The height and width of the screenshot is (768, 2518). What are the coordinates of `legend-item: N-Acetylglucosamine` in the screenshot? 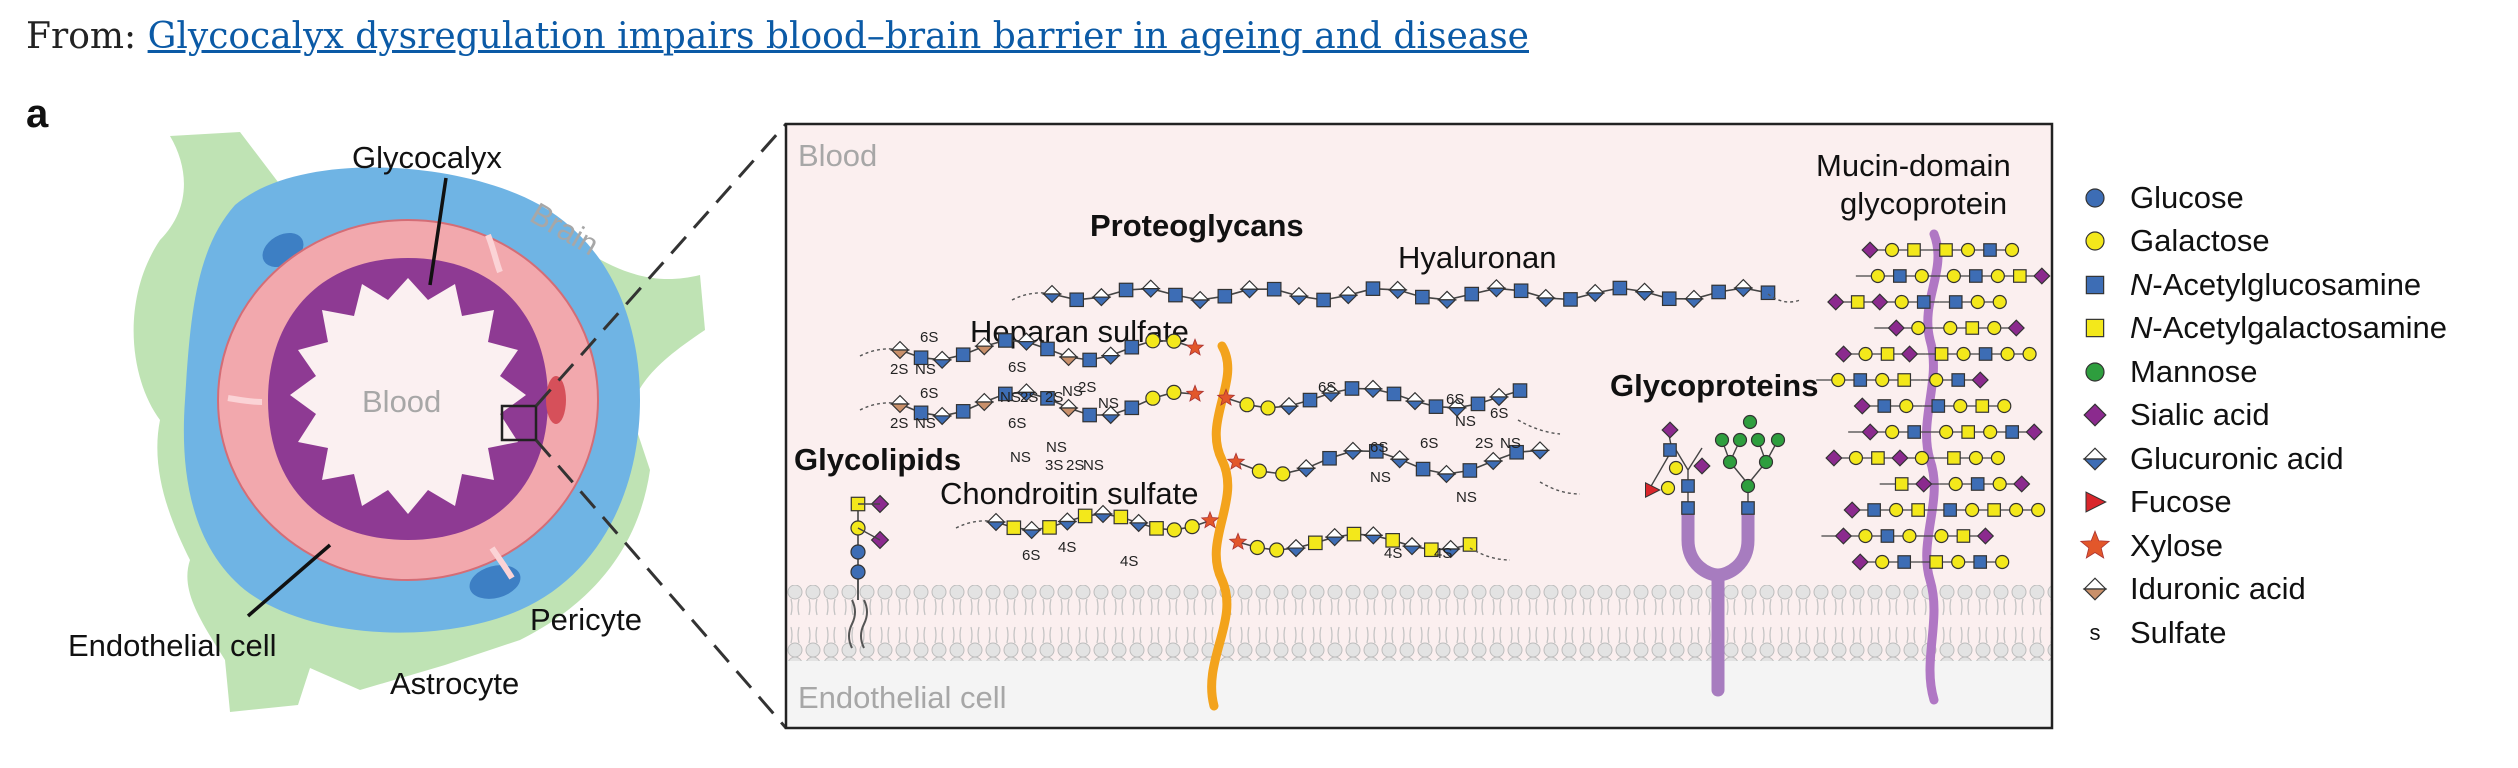 It's located at (2263, 285).